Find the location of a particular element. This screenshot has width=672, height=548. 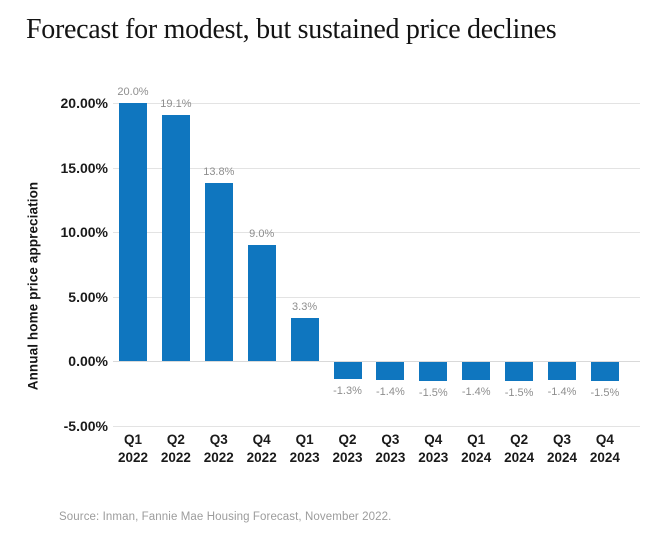

bar-q2-2023 is located at coordinates (347, 370).